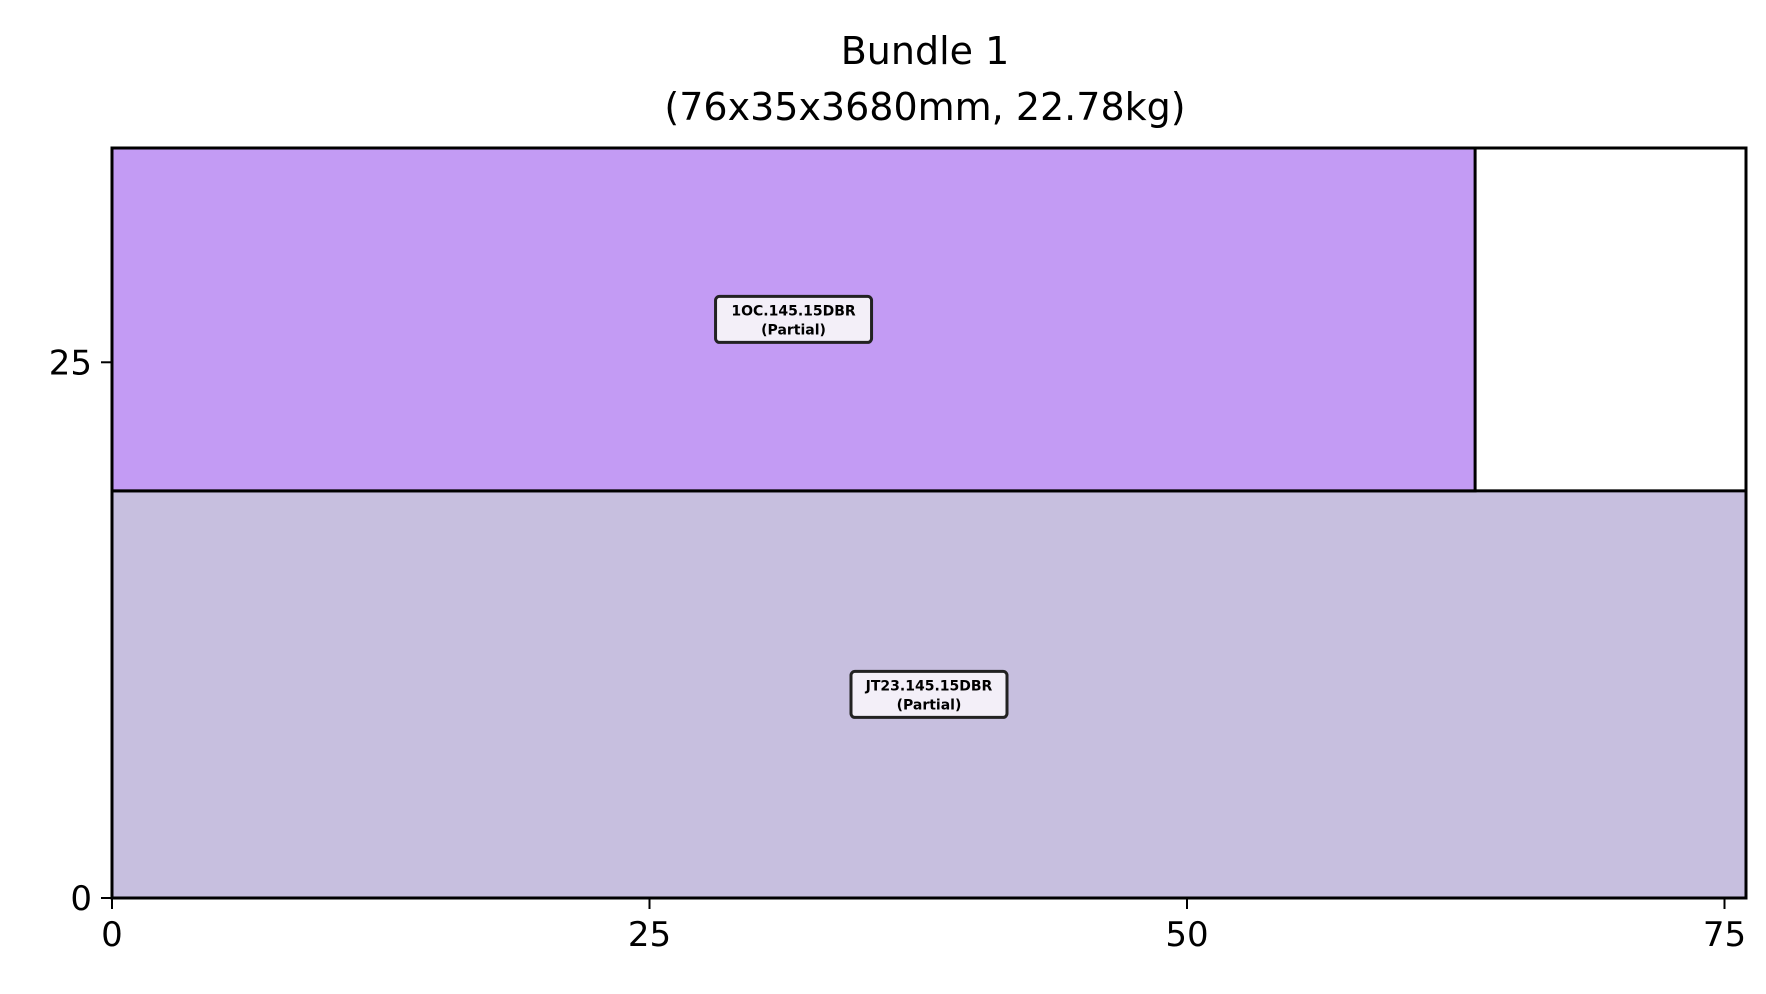 The width and height of the screenshot is (1766, 994). I want to click on y-tick-label: 0, so click(81, 899).